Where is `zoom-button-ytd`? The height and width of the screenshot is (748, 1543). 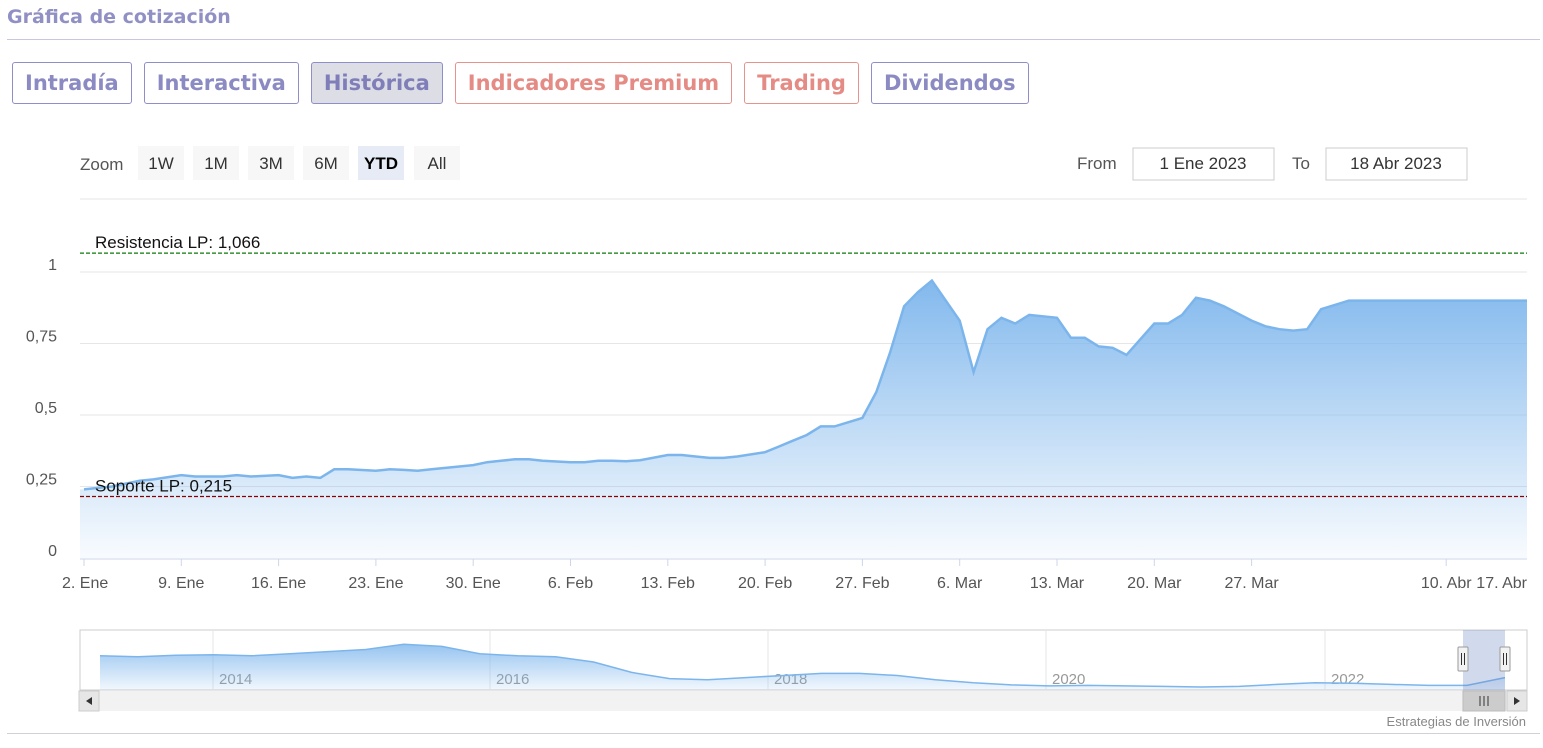 zoom-button-ytd is located at coordinates (381, 163).